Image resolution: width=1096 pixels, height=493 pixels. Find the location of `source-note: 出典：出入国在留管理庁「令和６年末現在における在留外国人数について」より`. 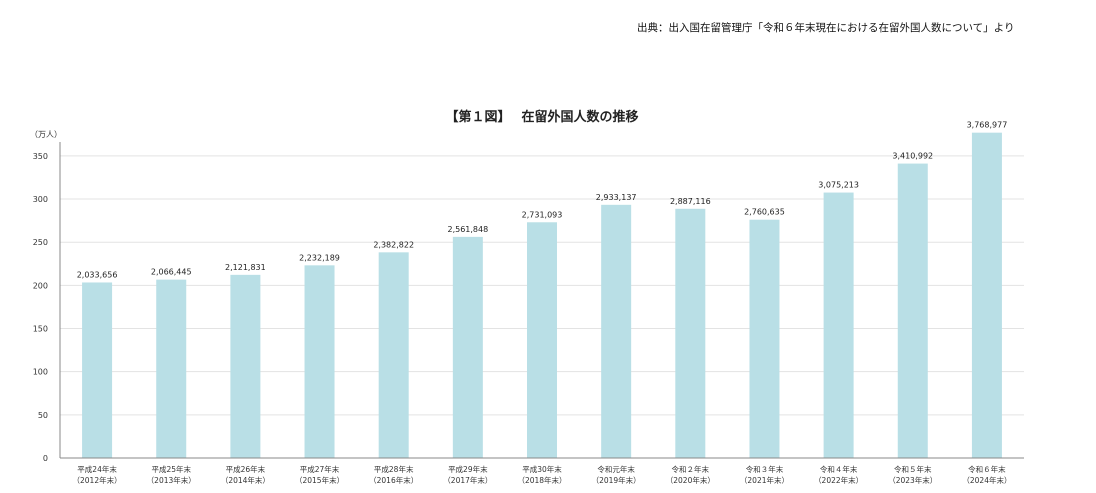

source-note: 出典：出入国在留管理庁「令和６年末現在における在留外国人数について」より is located at coordinates (826, 28).